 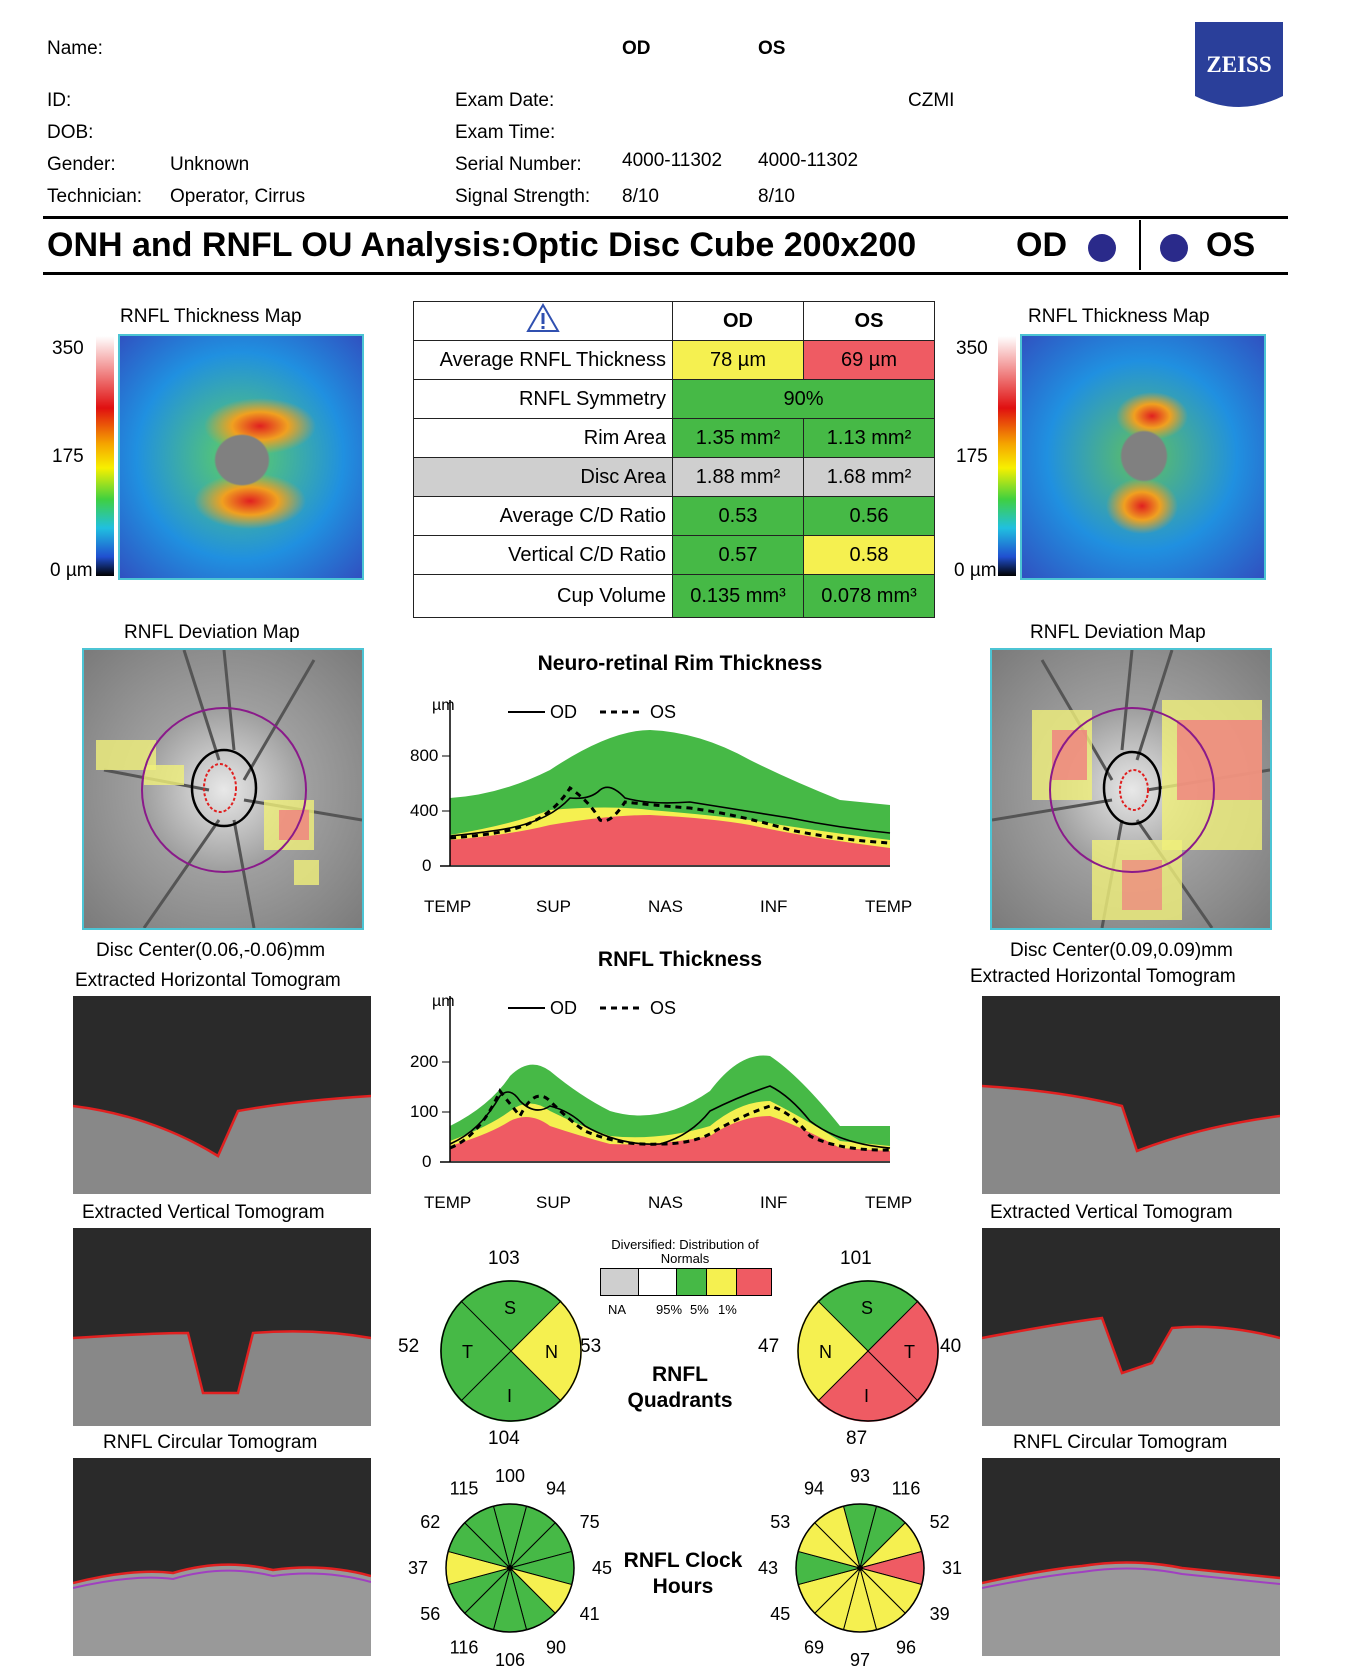 I want to click on table-col-od: OD, so click(x=738, y=321).